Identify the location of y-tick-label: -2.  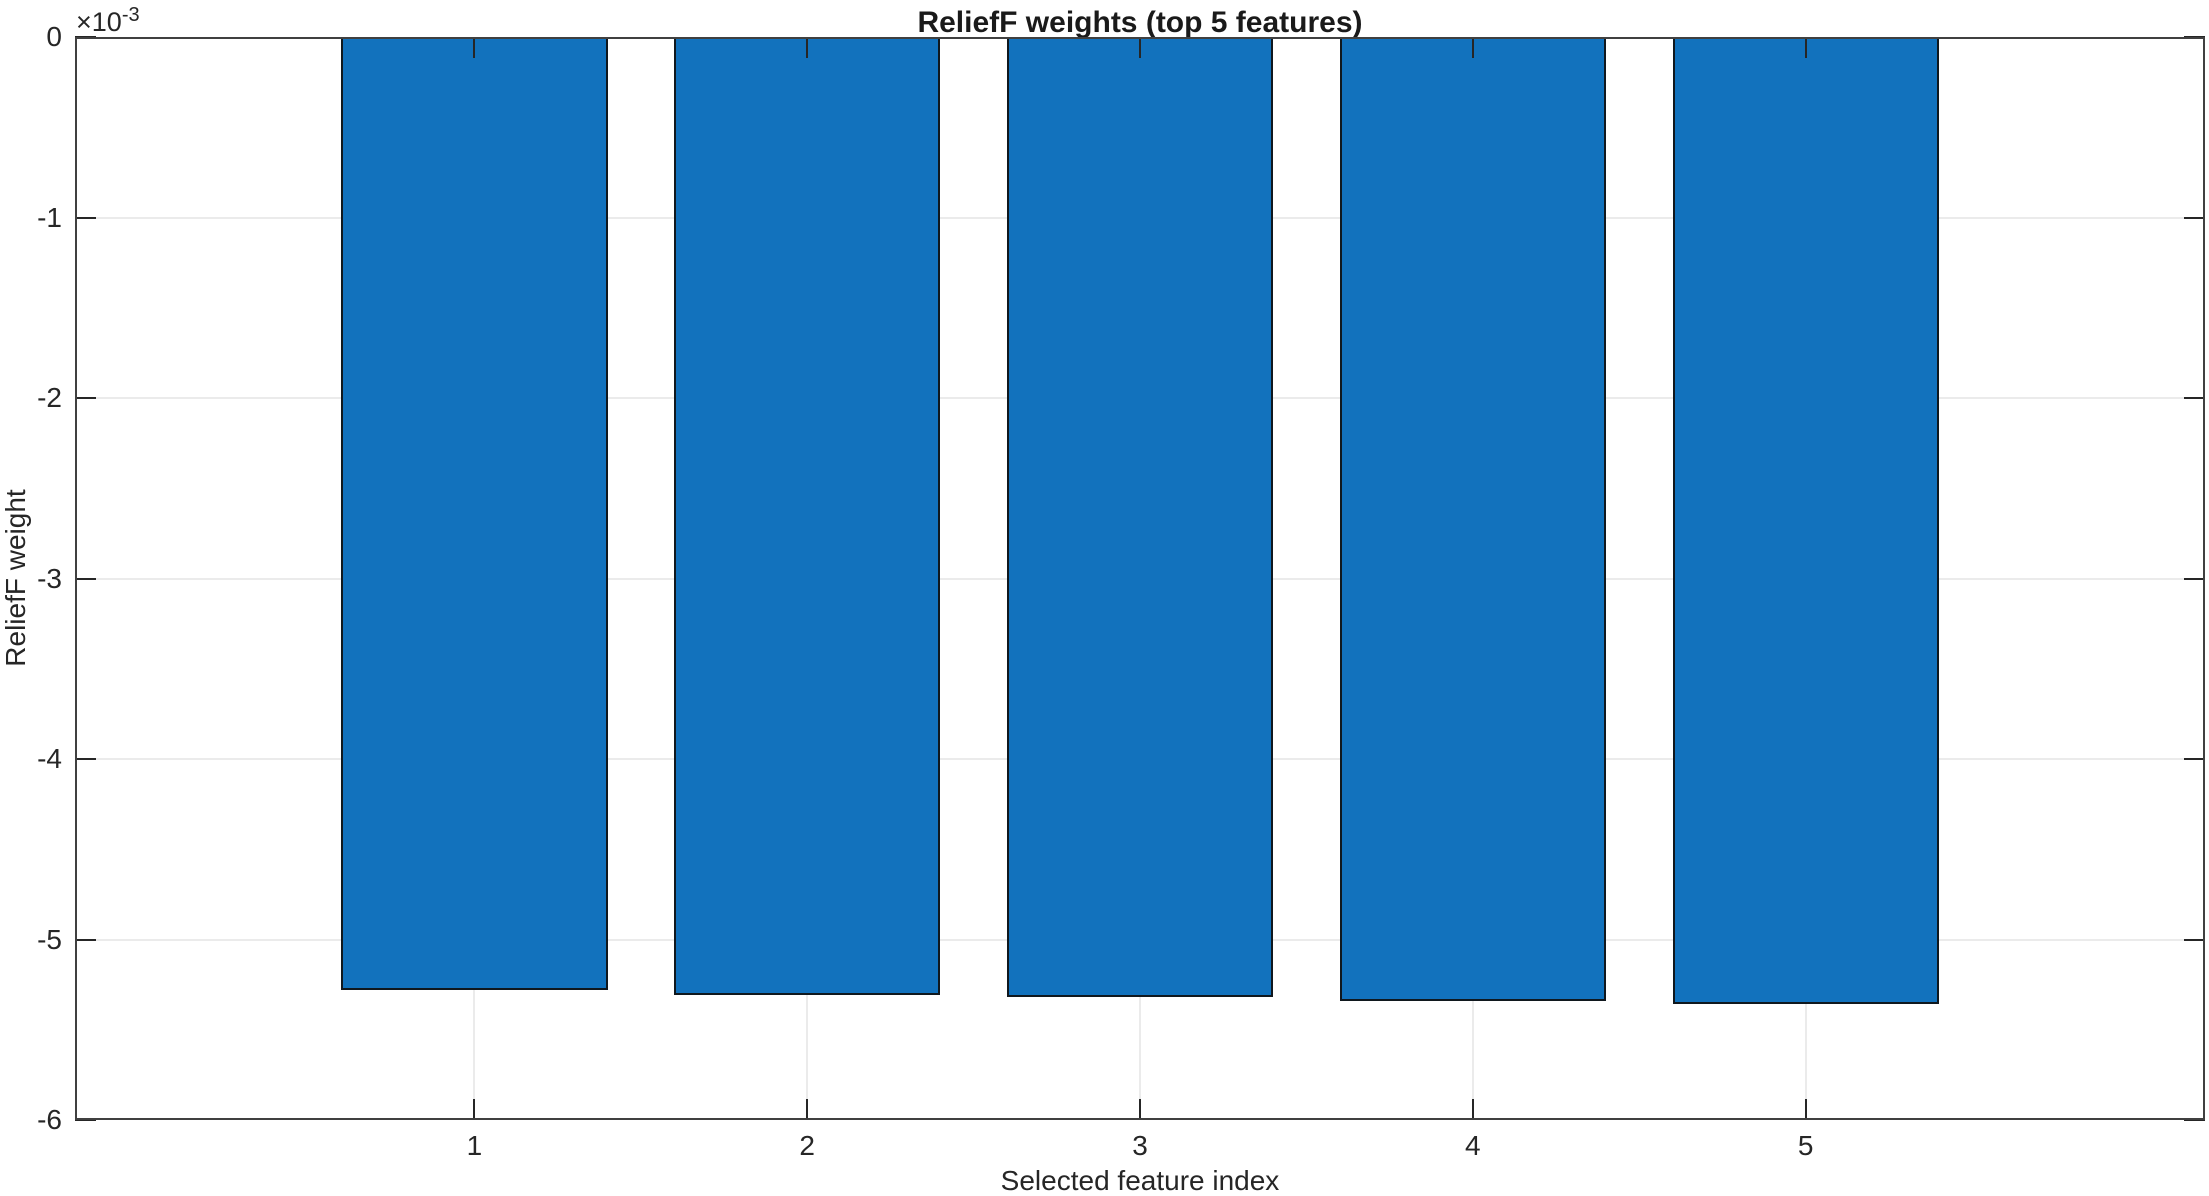
(49, 397).